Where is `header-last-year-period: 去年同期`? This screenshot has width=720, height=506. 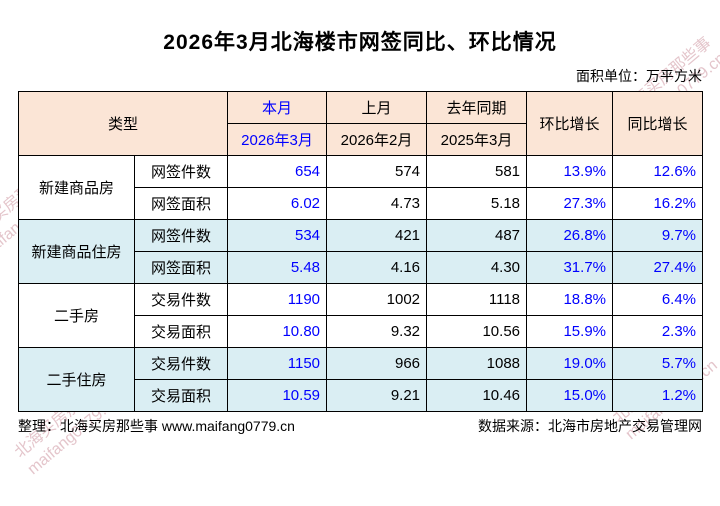
header-last-year-period: 去年同期 is located at coordinates (477, 107).